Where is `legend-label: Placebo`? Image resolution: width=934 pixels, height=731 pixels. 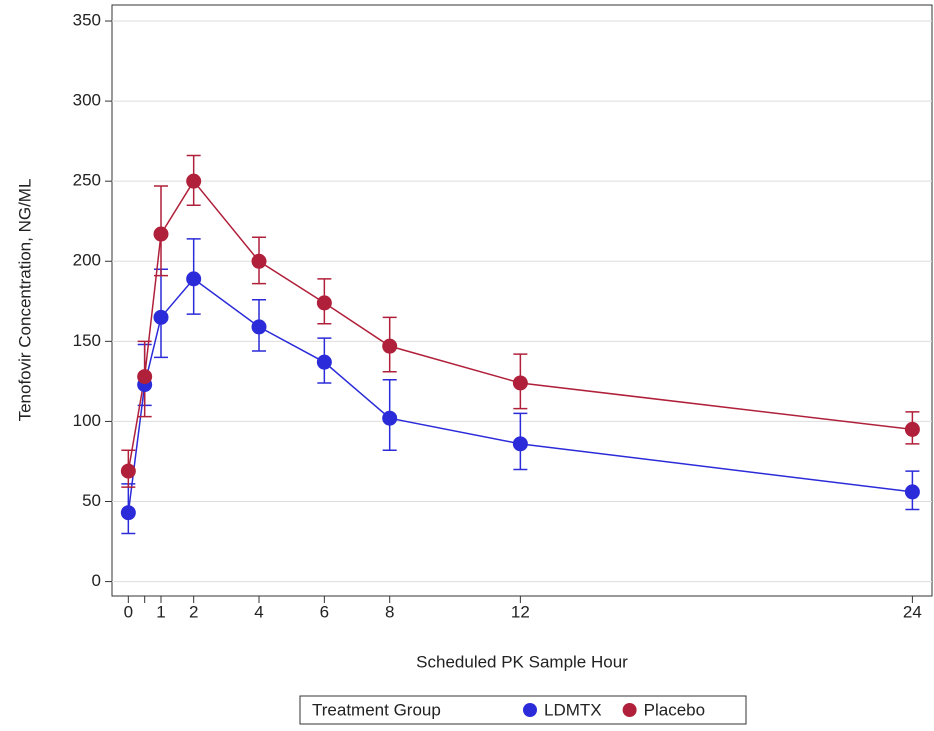
legend-label: Placebo is located at coordinates (674, 709).